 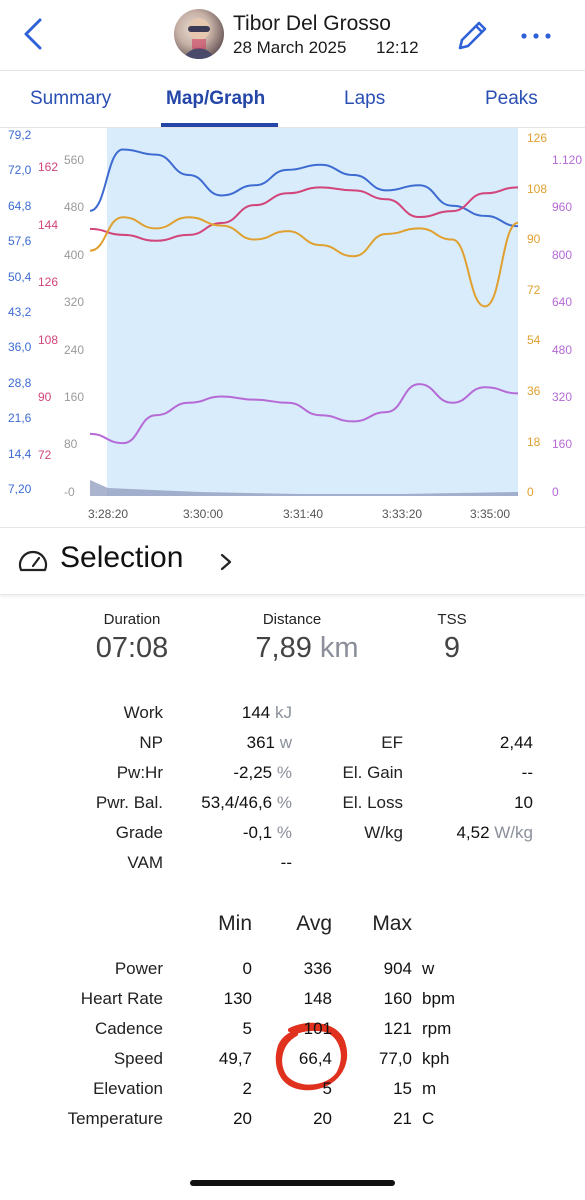 What do you see at coordinates (534, 289) in the screenshot?
I see `cadence-axis-tick: 72` at bounding box center [534, 289].